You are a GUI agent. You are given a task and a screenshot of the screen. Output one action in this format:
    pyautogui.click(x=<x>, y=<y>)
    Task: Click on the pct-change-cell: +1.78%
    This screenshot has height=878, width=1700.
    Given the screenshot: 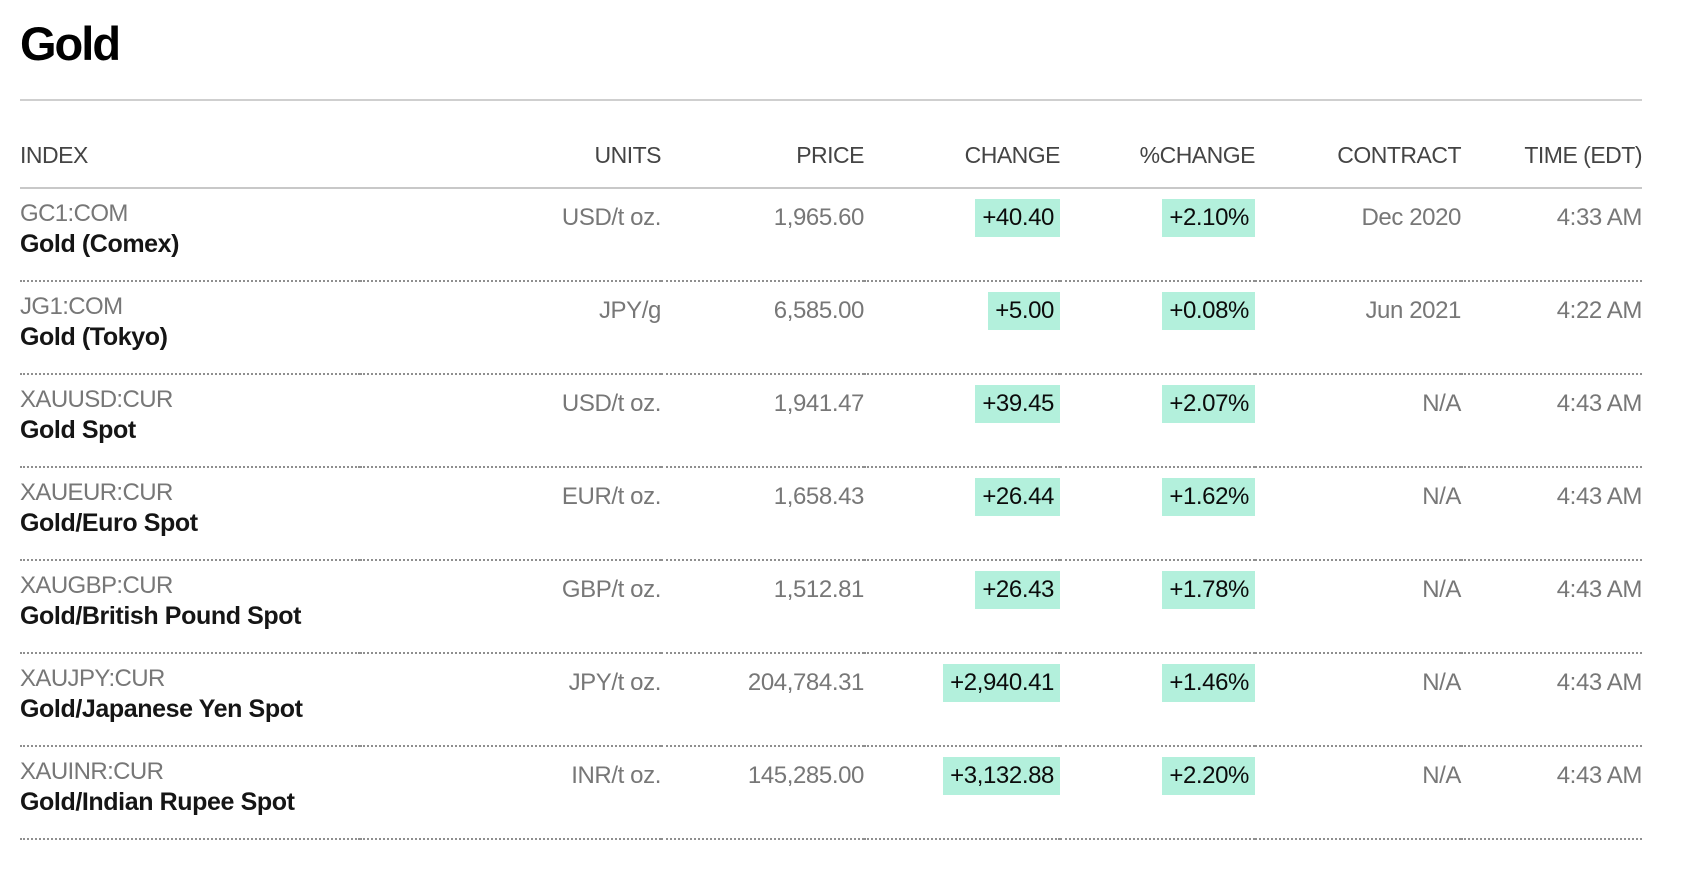 What is the action you would take?
    pyautogui.click(x=1157, y=607)
    